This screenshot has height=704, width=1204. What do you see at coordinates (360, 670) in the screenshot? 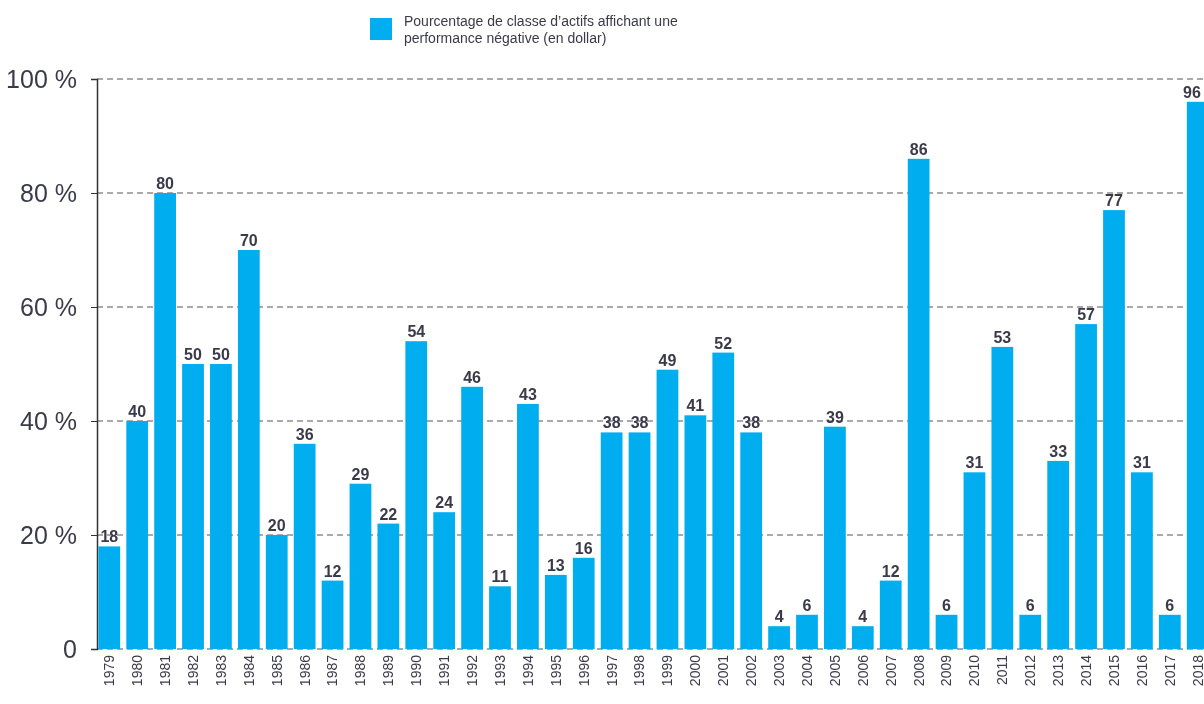
I see `x-tick-label: 1988` at bounding box center [360, 670].